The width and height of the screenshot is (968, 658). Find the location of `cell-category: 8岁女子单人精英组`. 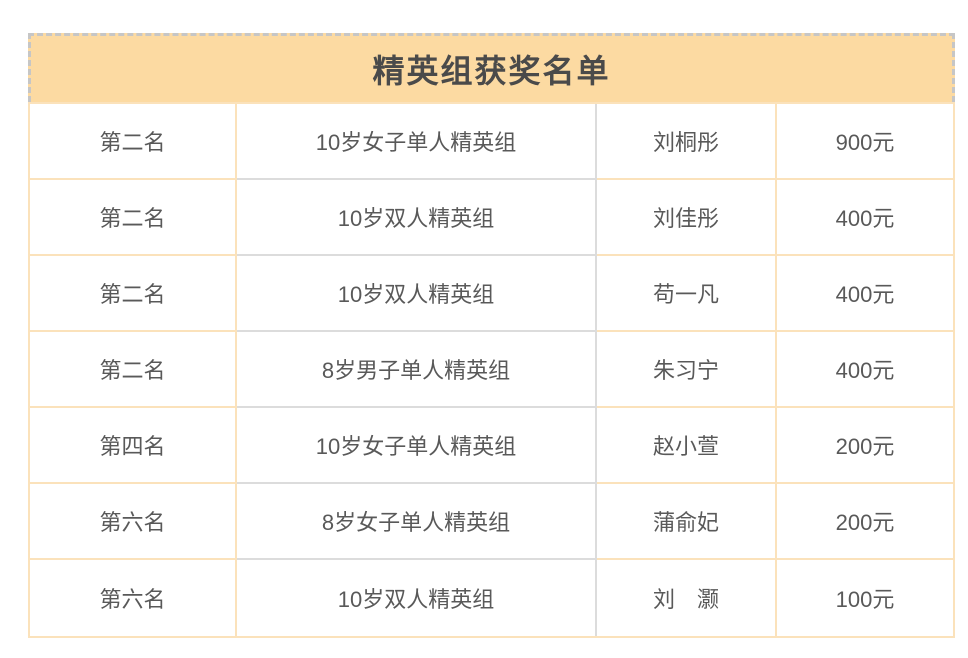

cell-category: 8岁女子单人精英组 is located at coordinates (417, 522).